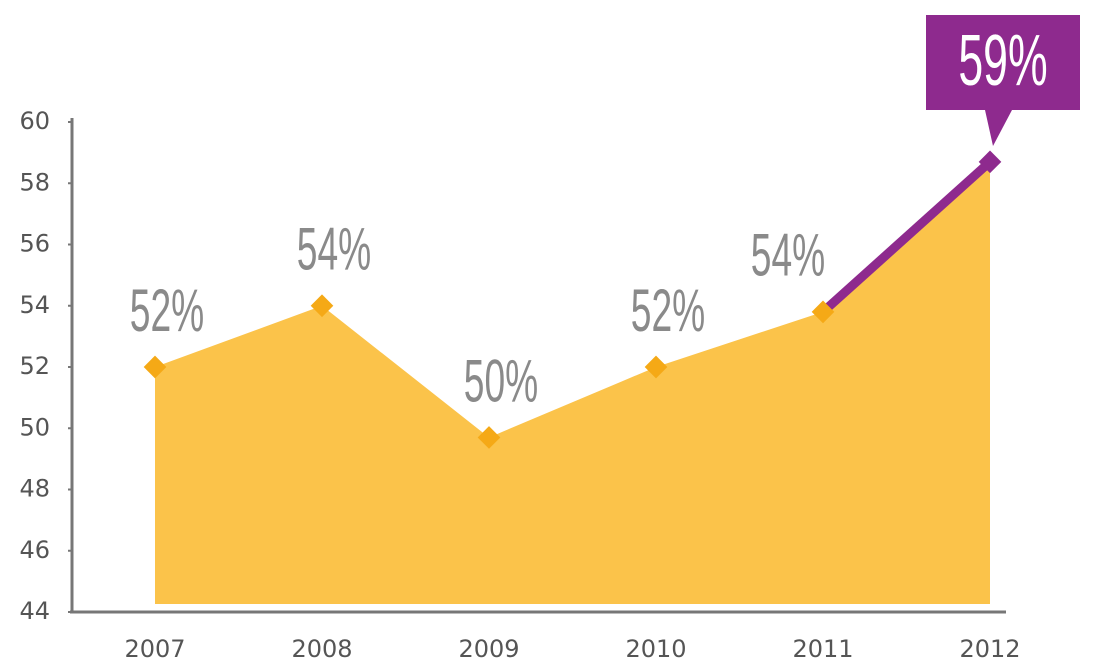 The image size is (1109, 666). I want to click on value-label: 50%, so click(501, 380).